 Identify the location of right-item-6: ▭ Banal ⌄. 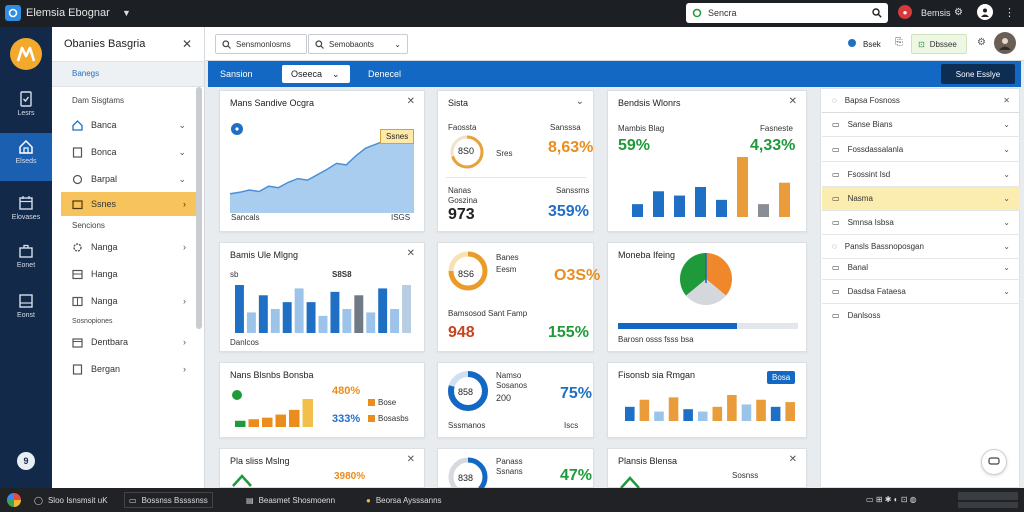
(921, 268).